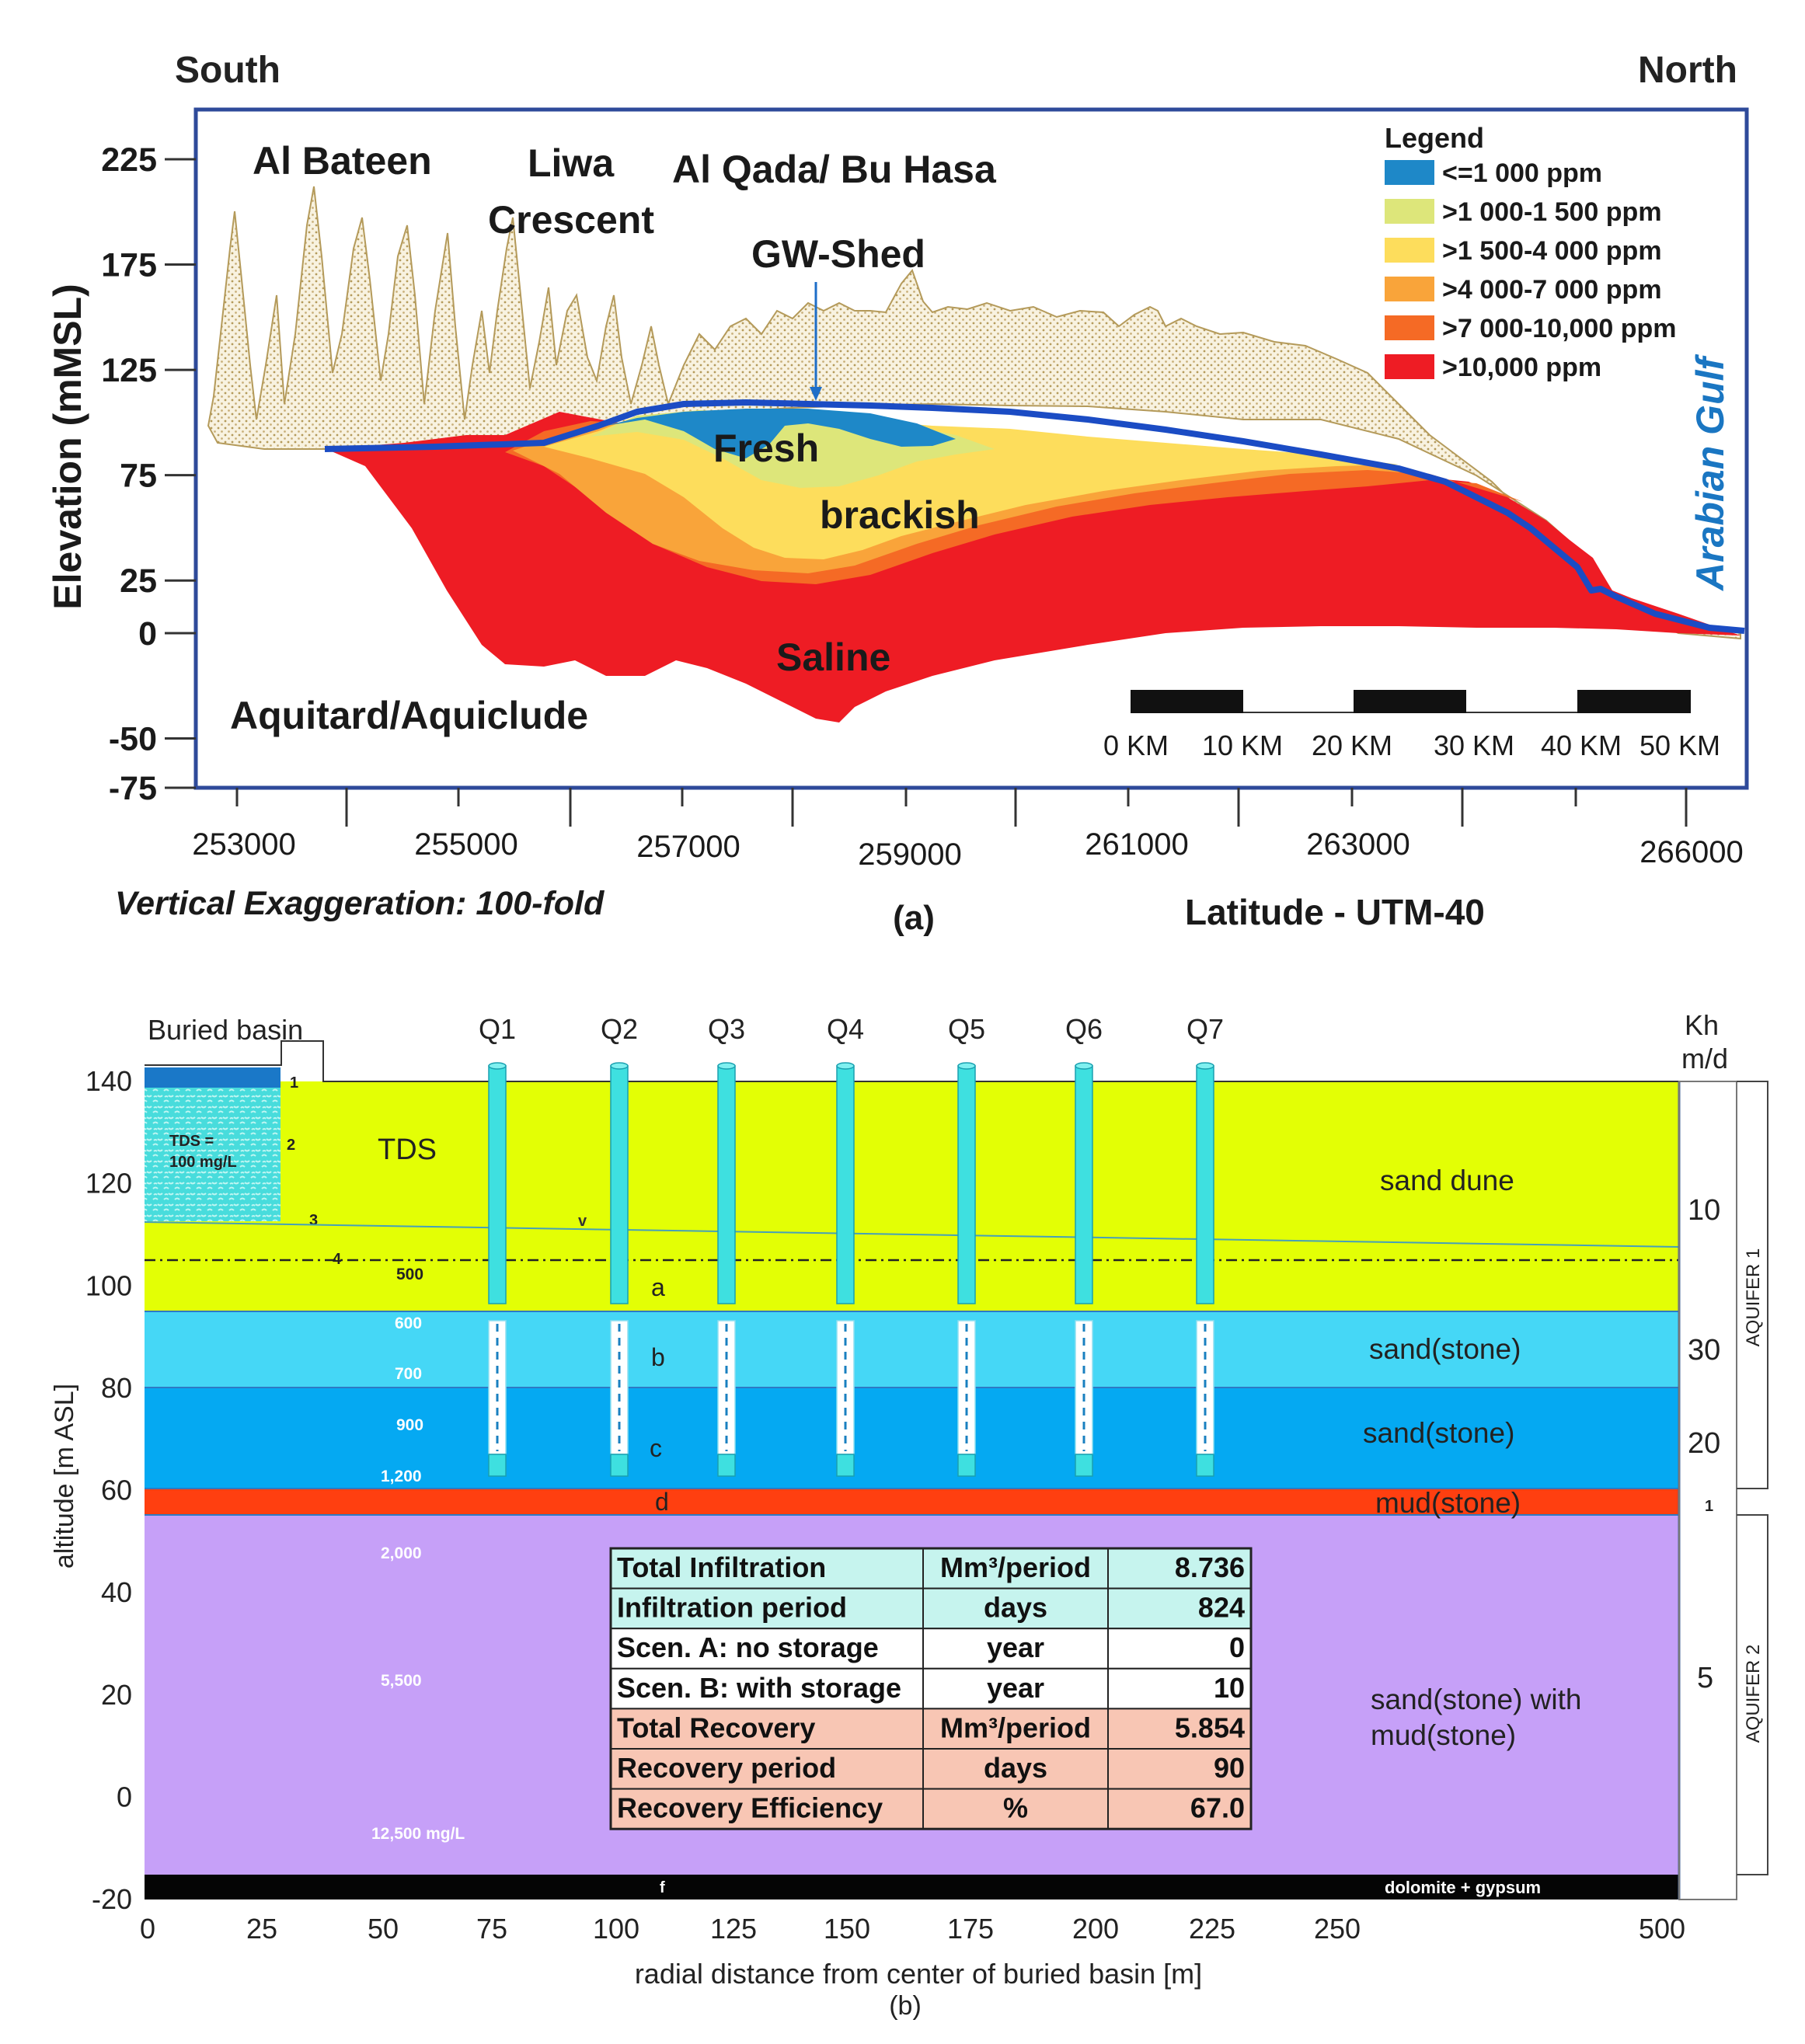 The image size is (1805, 2044). I want to click on table-cell-value: 90, so click(1229, 1768).